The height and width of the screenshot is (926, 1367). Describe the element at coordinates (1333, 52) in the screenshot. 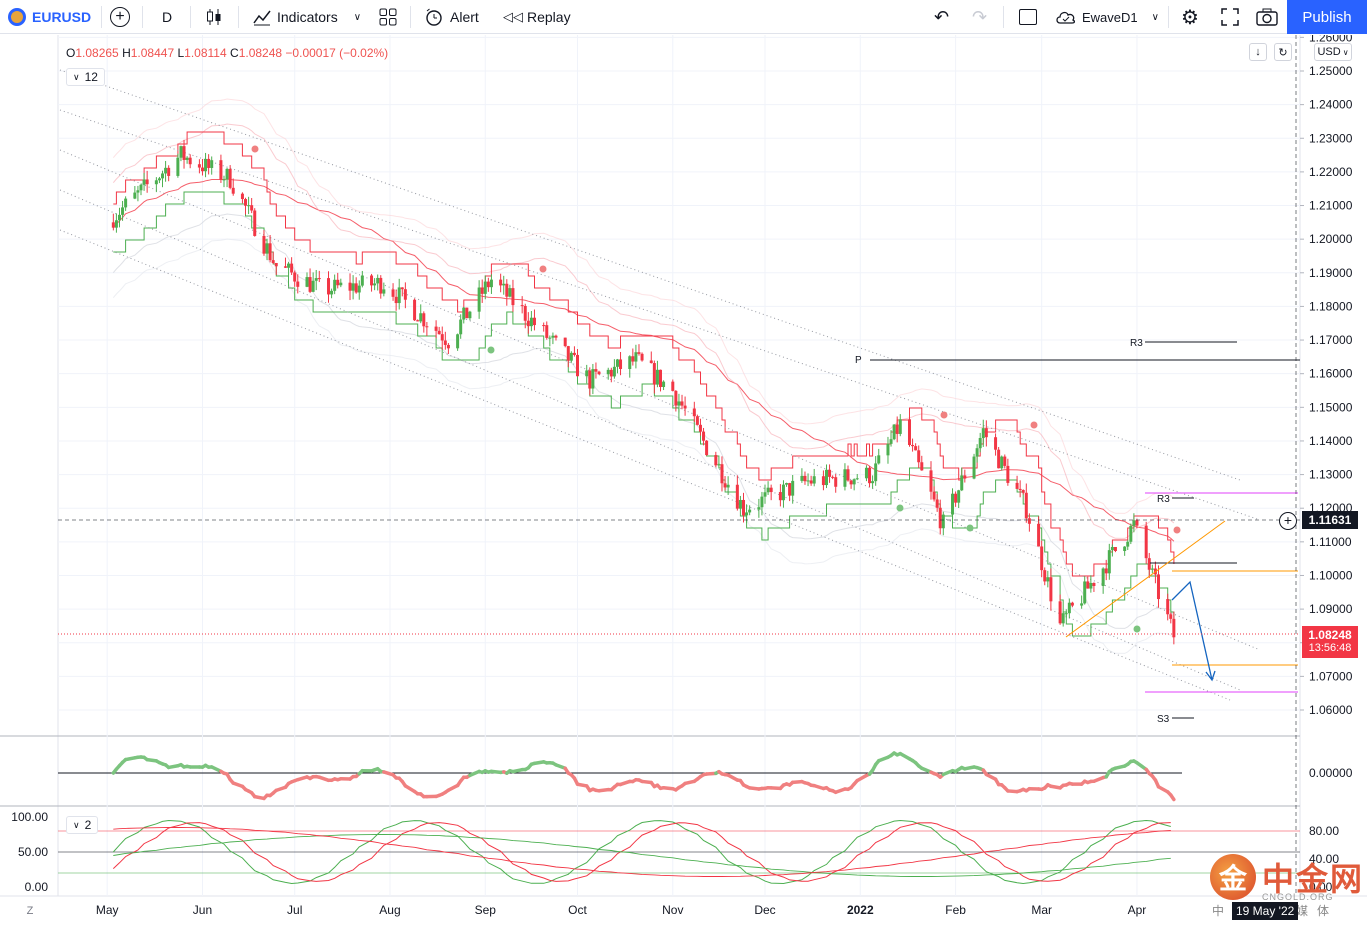

I see `currency-select: USD ∨` at that location.